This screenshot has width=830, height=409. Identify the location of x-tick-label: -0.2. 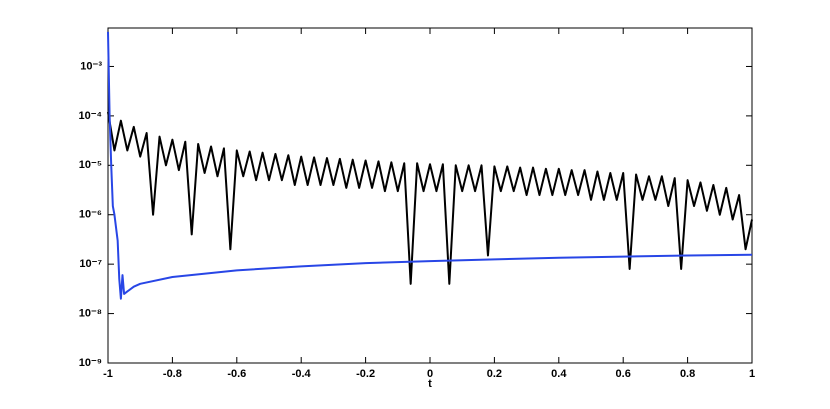
(365, 374).